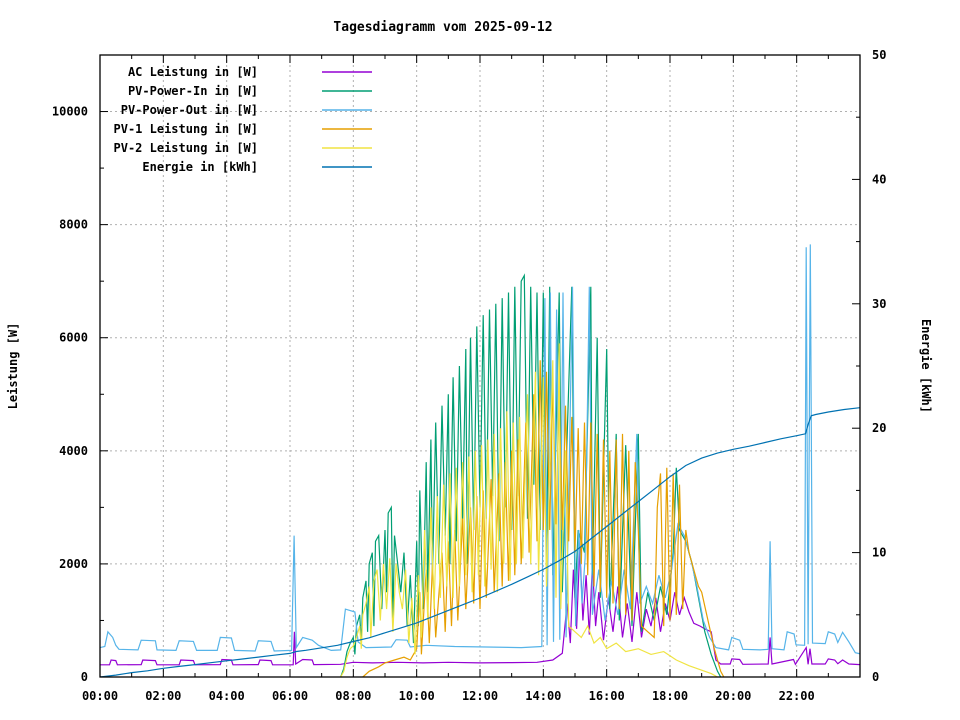 This screenshot has width=960, height=720. Describe the element at coordinates (543, 696) in the screenshot. I see `x-tick-label: 14:00` at that location.